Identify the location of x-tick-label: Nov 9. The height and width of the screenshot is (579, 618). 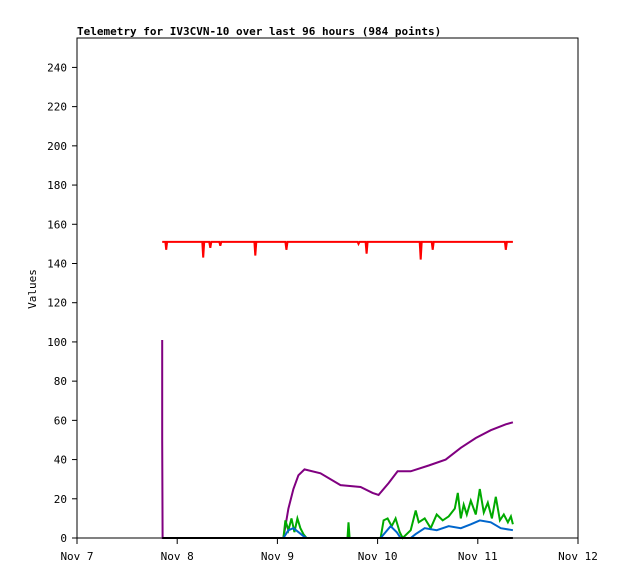
(277, 556).